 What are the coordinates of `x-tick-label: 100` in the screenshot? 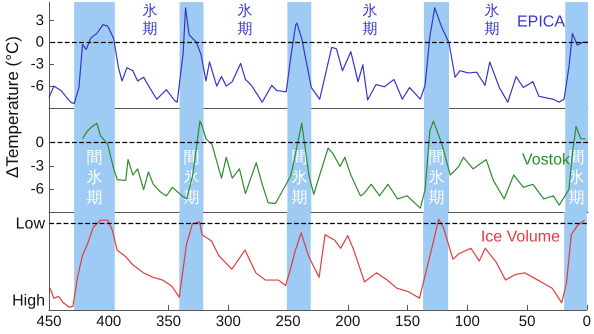 It's located at (467, 321).